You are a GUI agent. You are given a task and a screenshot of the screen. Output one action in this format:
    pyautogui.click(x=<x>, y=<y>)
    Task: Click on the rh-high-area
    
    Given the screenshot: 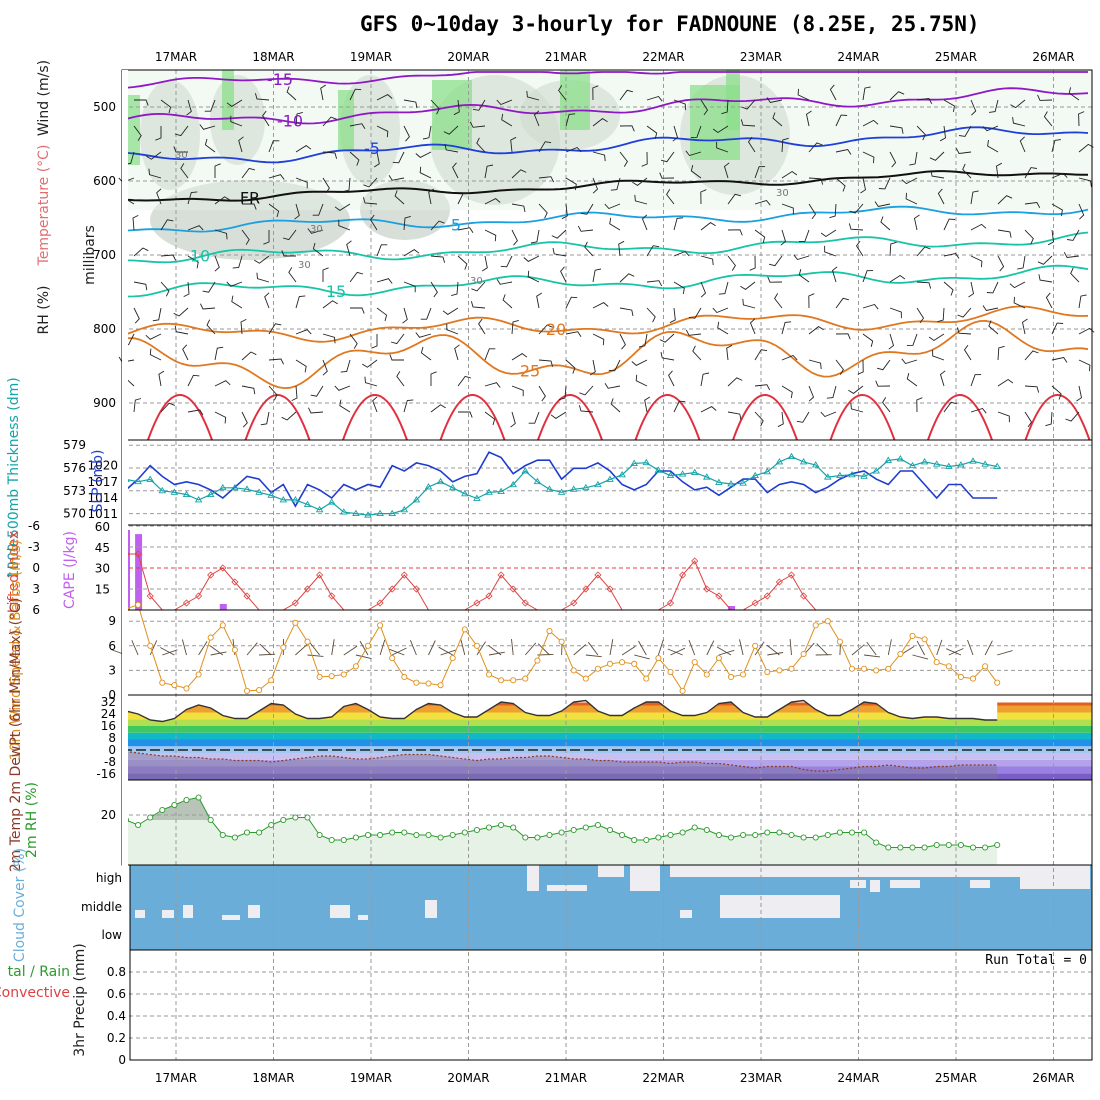 What is the action you would take?
    pyautogui.click(x=575, y=100)
    